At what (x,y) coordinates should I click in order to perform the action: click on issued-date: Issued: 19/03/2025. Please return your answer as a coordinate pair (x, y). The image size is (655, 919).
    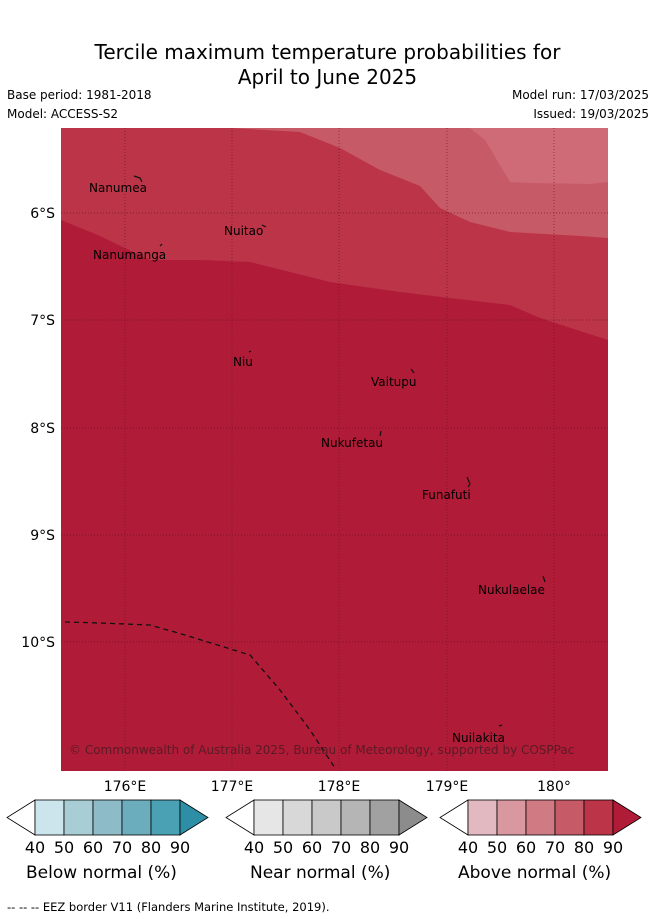
    Looking at the image, I should click on (591, 114).